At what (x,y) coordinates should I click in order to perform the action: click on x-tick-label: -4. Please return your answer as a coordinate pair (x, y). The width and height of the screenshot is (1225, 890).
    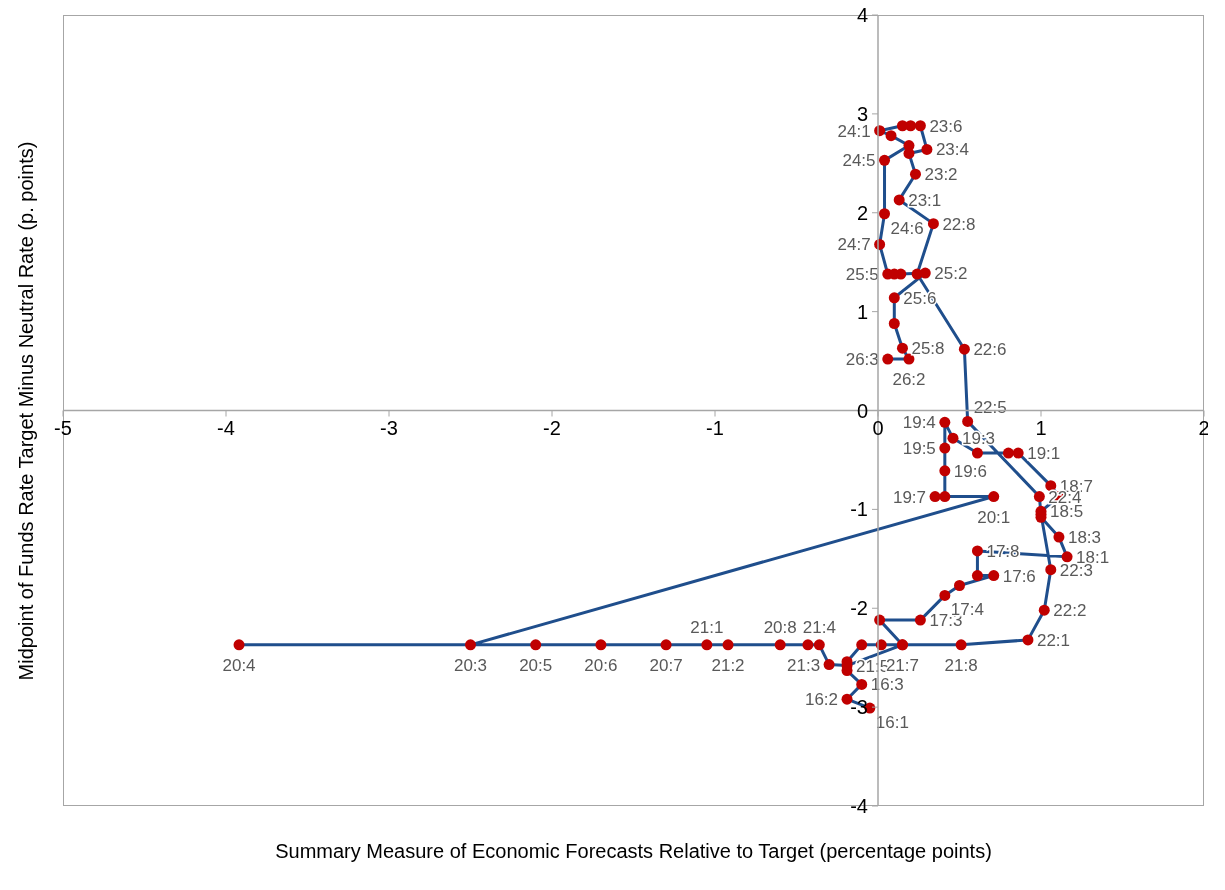
    Looking at the image, I should click on (226, 427).